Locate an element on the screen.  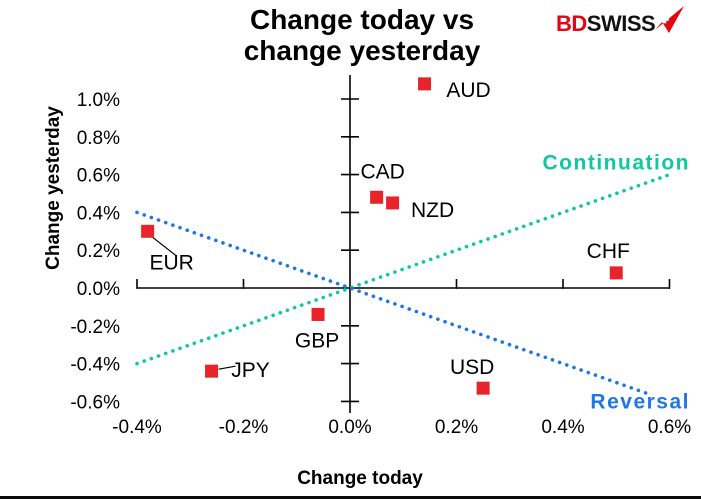
x-tick-label: 0.6% is located at coordinates (669, 427).